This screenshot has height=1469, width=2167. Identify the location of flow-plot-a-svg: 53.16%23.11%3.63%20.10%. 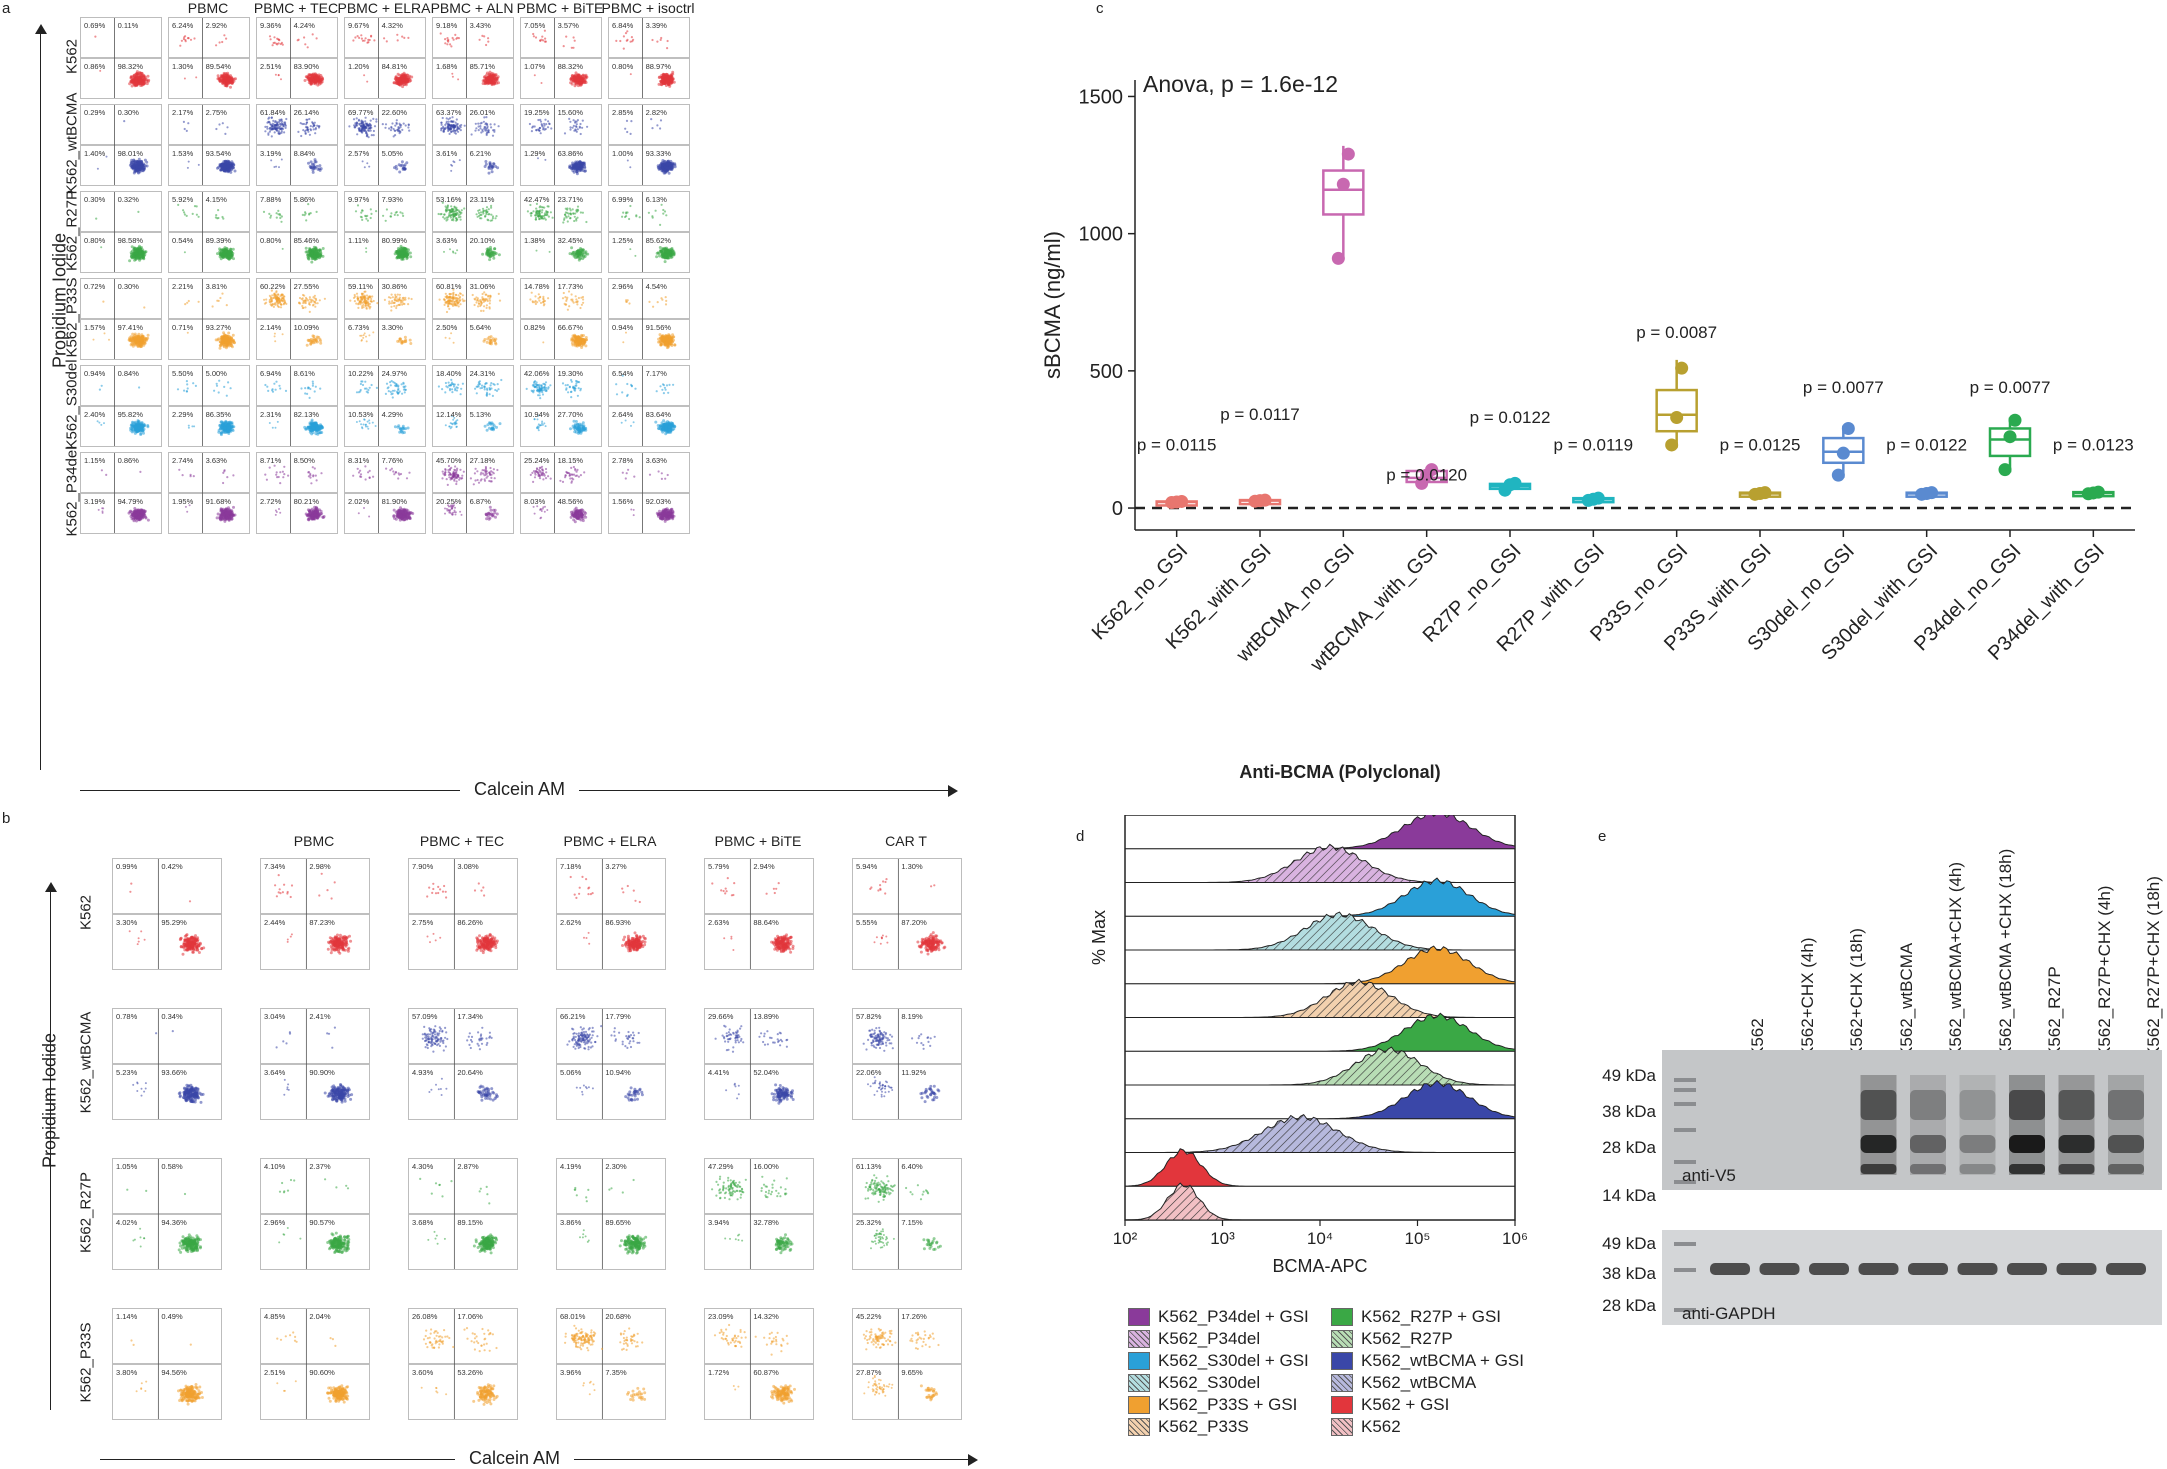
(473, 232).